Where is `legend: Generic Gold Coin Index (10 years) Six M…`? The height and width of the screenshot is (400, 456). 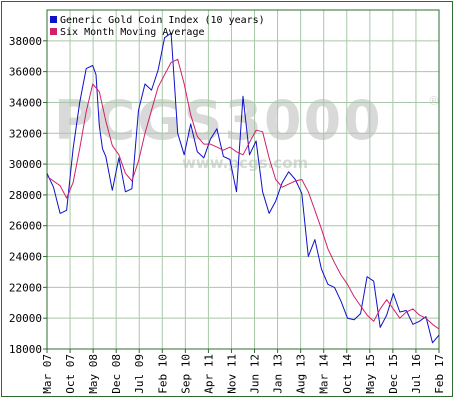 legend: Generic Gold Coin Index (10 years) Six M… is located at coordinates (157, 26).